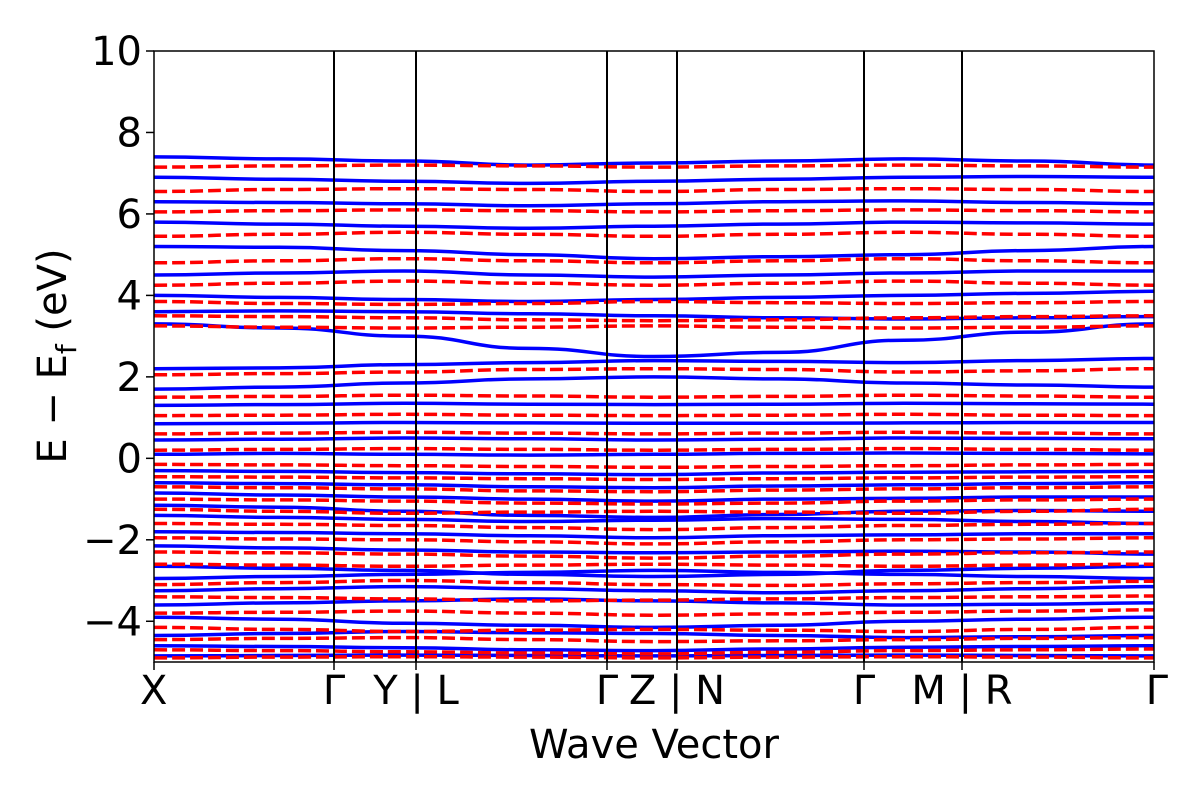 This screenshot has height=800, width=1200. What do you see at coordinates (116, 52) in the screenshot?
I see `y-tick-label-7: 10` at bounding box center [116, 52].